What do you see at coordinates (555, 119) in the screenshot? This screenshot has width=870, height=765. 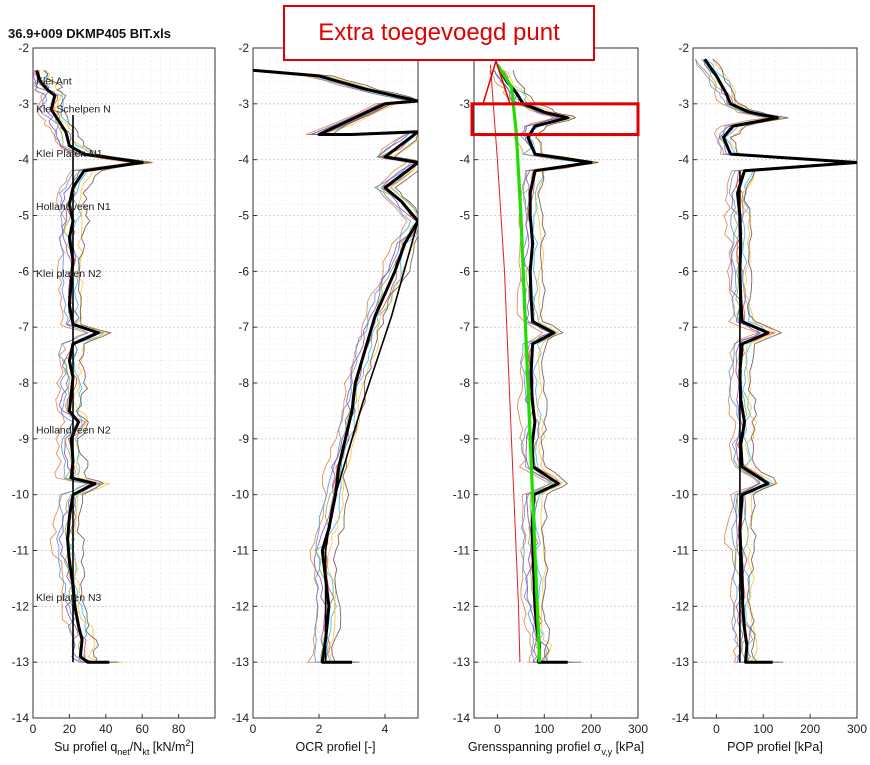 I see `highlight-box` at bounding box center [555, 119].